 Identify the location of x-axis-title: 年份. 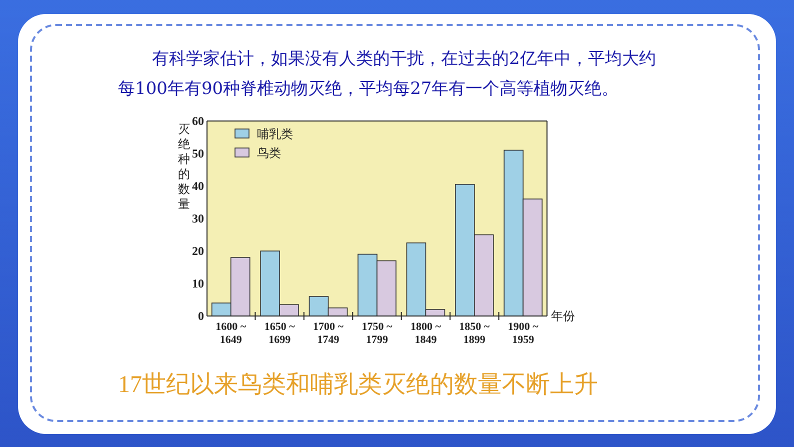
(563, 316).